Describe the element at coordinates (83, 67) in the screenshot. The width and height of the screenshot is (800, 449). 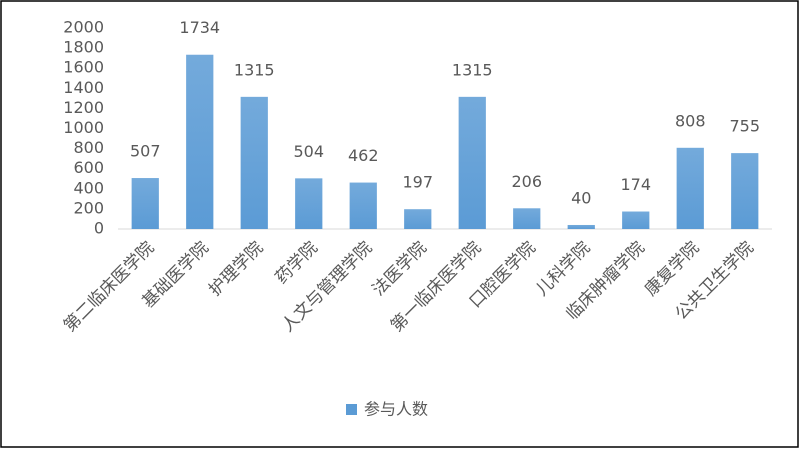
I see `y-tick-label: 1600` at that location.